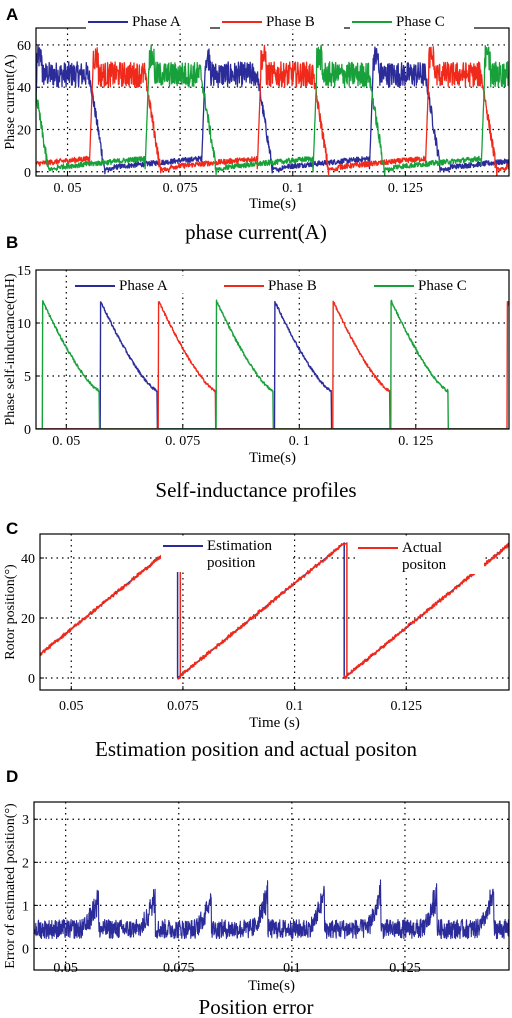  What do you see at coordinates (12, 776) in the screenshot?
I see `panel-letter: D` at bounding box center [12, 776].